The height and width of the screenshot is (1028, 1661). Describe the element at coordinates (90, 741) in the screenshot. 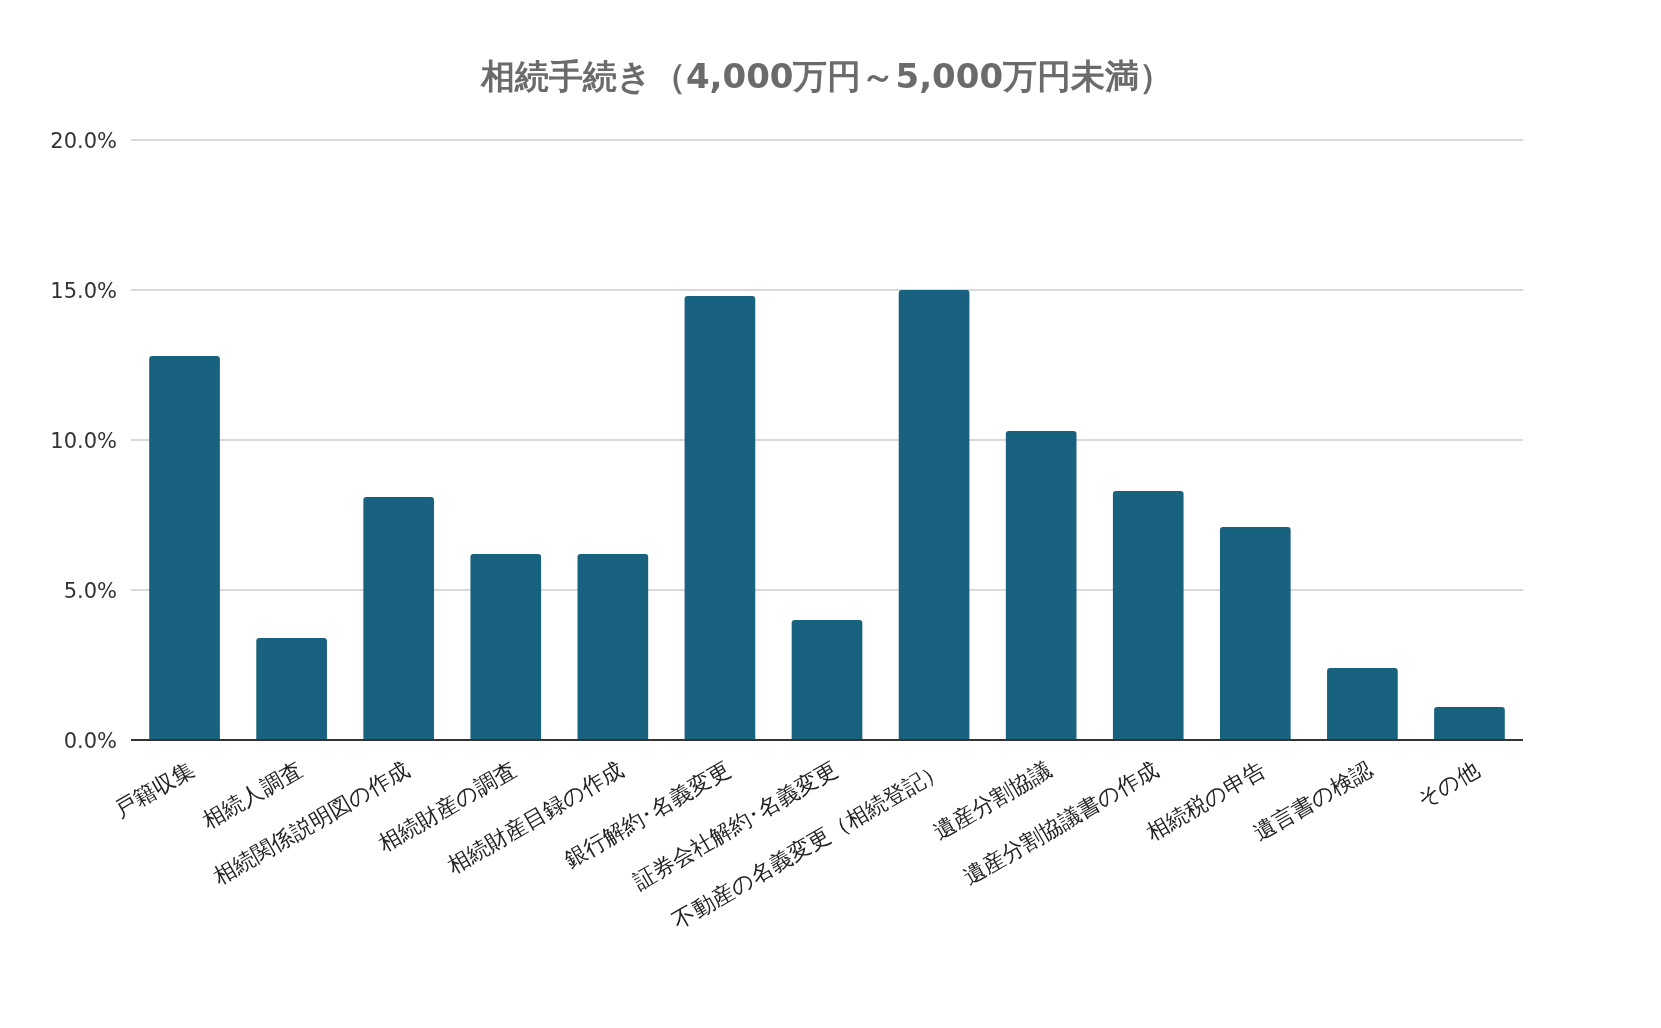

I see `ytick: 0.0%` at that location.